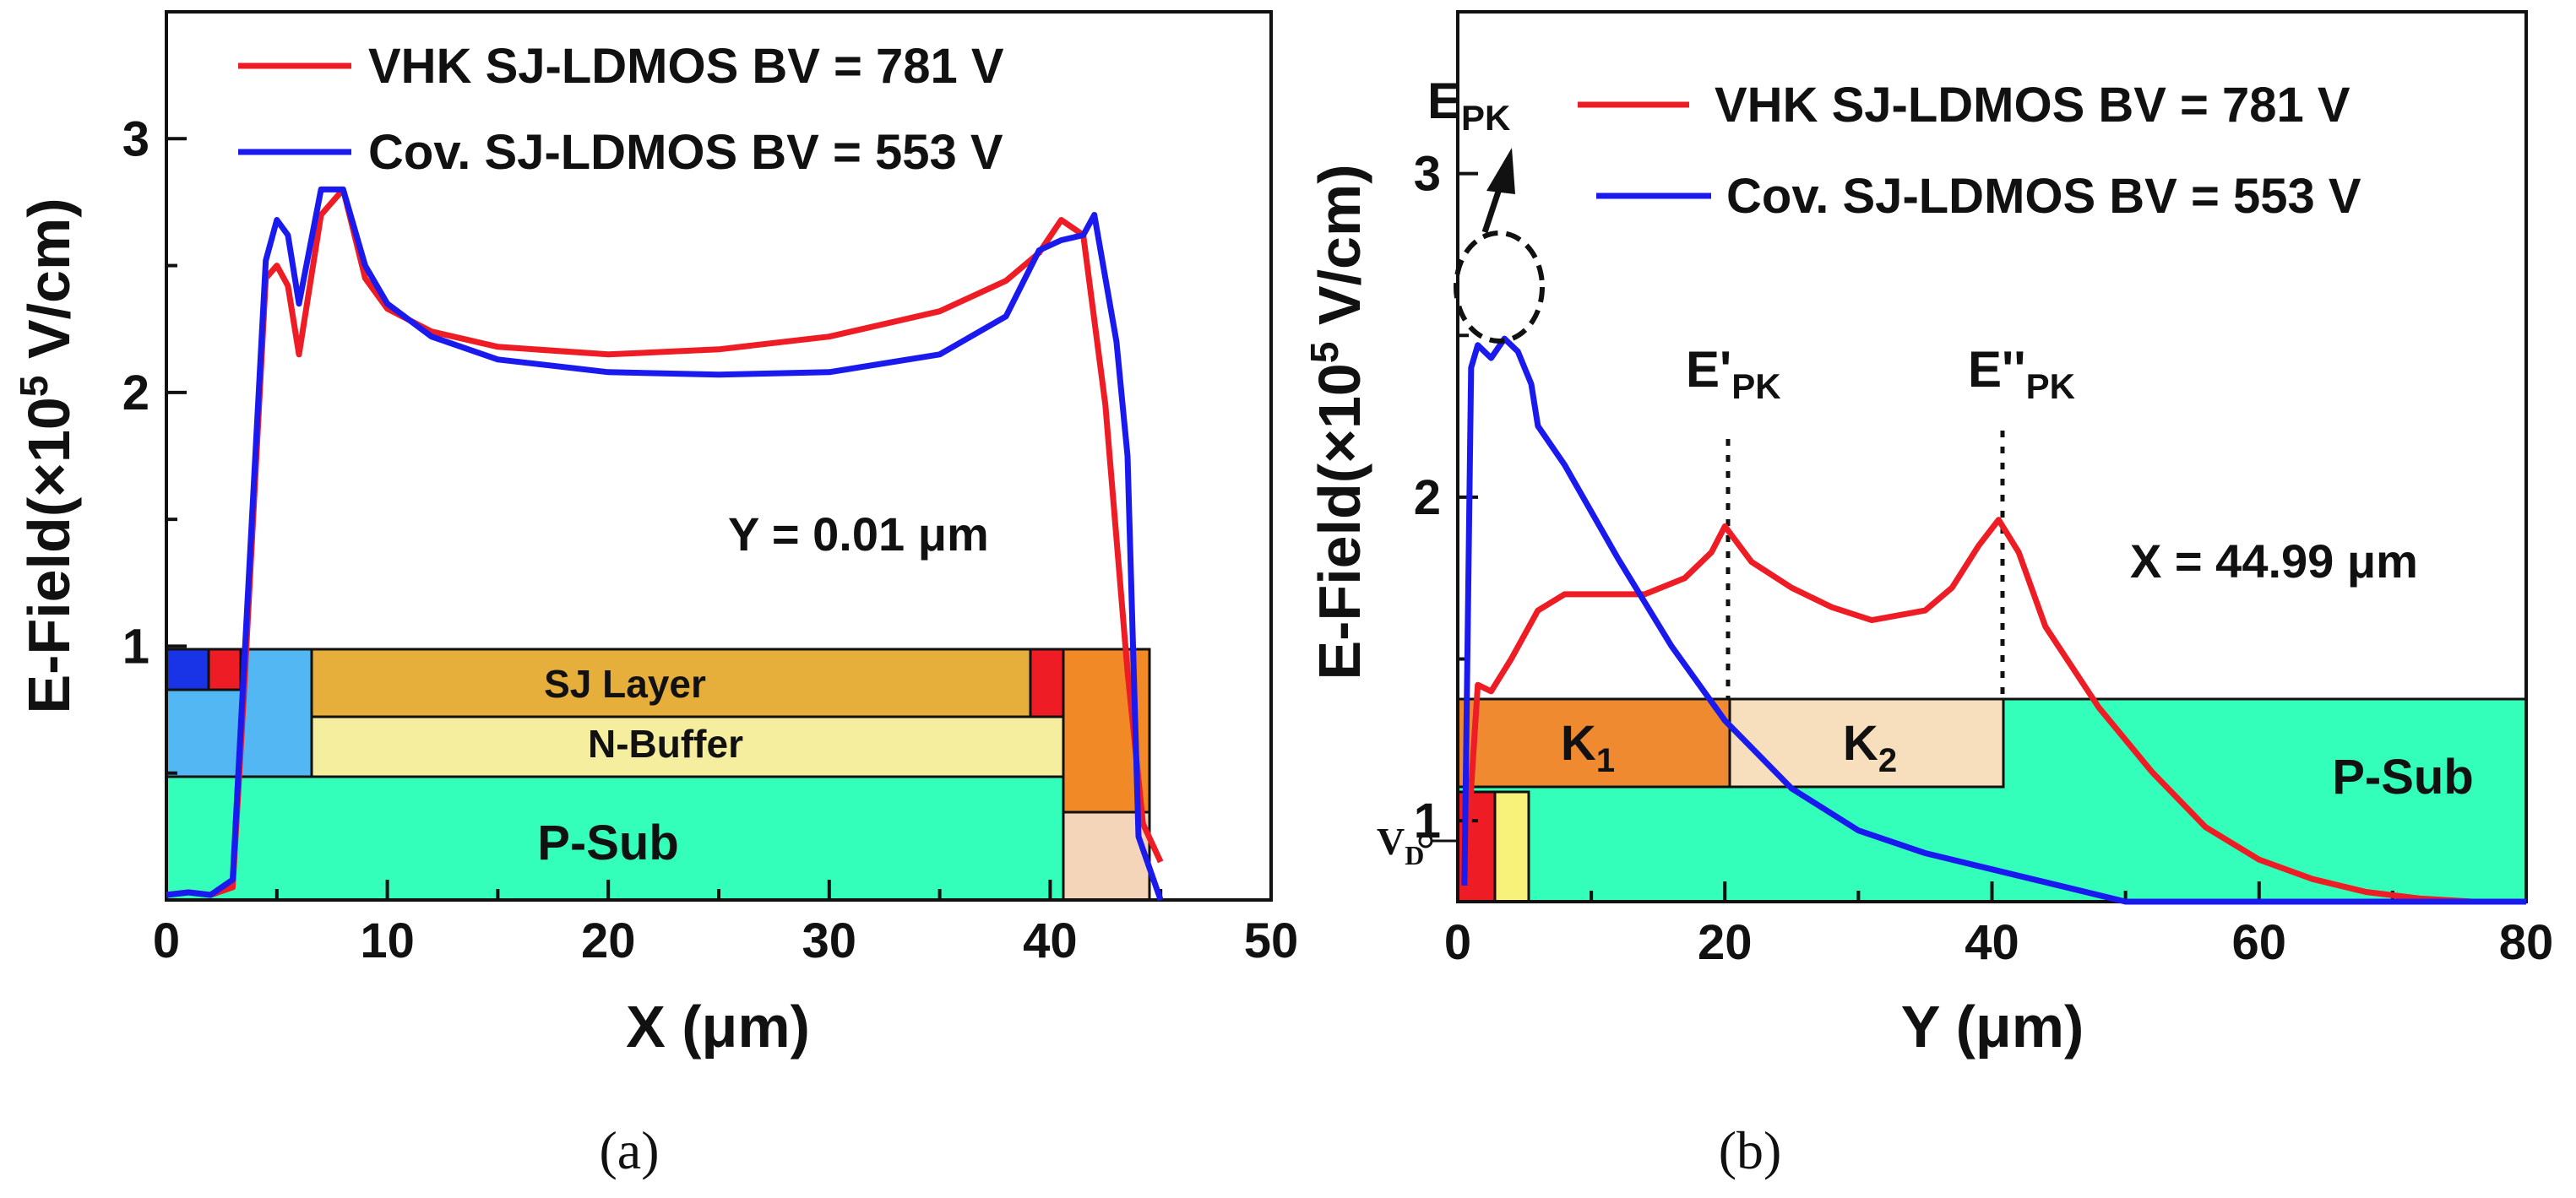 This screenshot has height=1198, width=2576. What do you see at coordinates (2274, 561) in the screenshot?
I see `annotation-x-position: X = 44.99 μm` at bounding box center [2274, 561].